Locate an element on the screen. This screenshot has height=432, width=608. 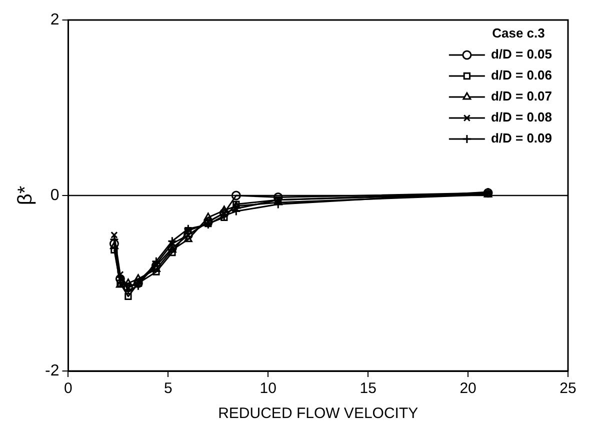
x-tick-label: 15 is located at coordinates (368, 389).